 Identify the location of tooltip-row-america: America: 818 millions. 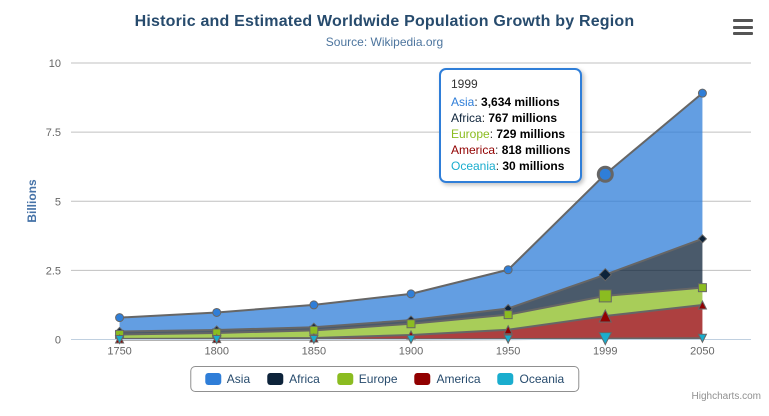
(511, 150).